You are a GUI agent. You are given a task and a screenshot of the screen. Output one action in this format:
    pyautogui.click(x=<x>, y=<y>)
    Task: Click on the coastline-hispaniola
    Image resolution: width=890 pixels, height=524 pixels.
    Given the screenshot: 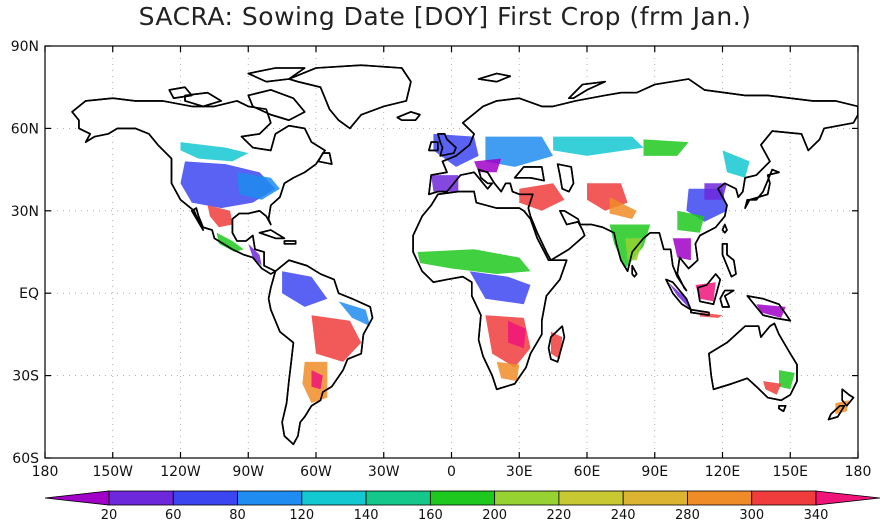 What is the action you would take?
    pyautogui.click(x=290, y=242)
    